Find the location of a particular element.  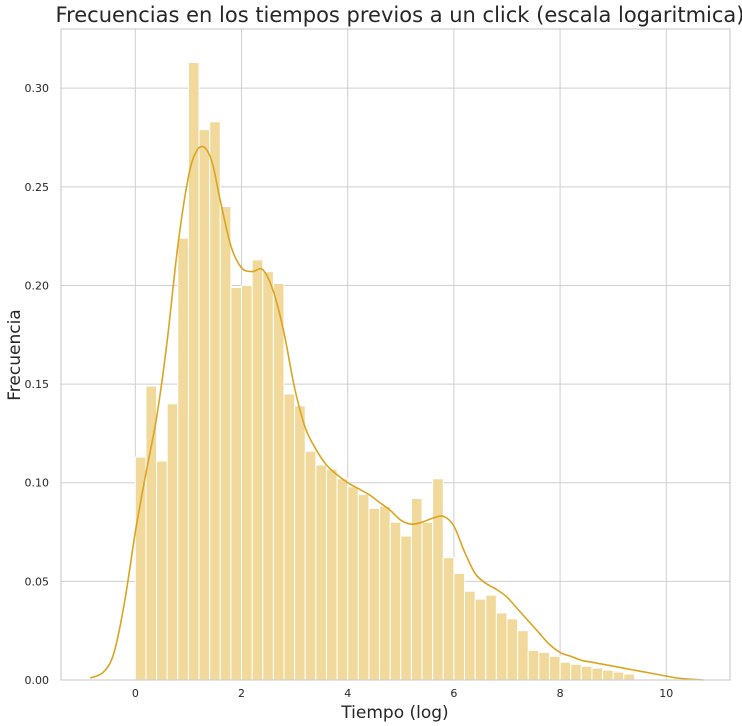

y-tick-label: 0.10 is located at coordinates (37, 483).